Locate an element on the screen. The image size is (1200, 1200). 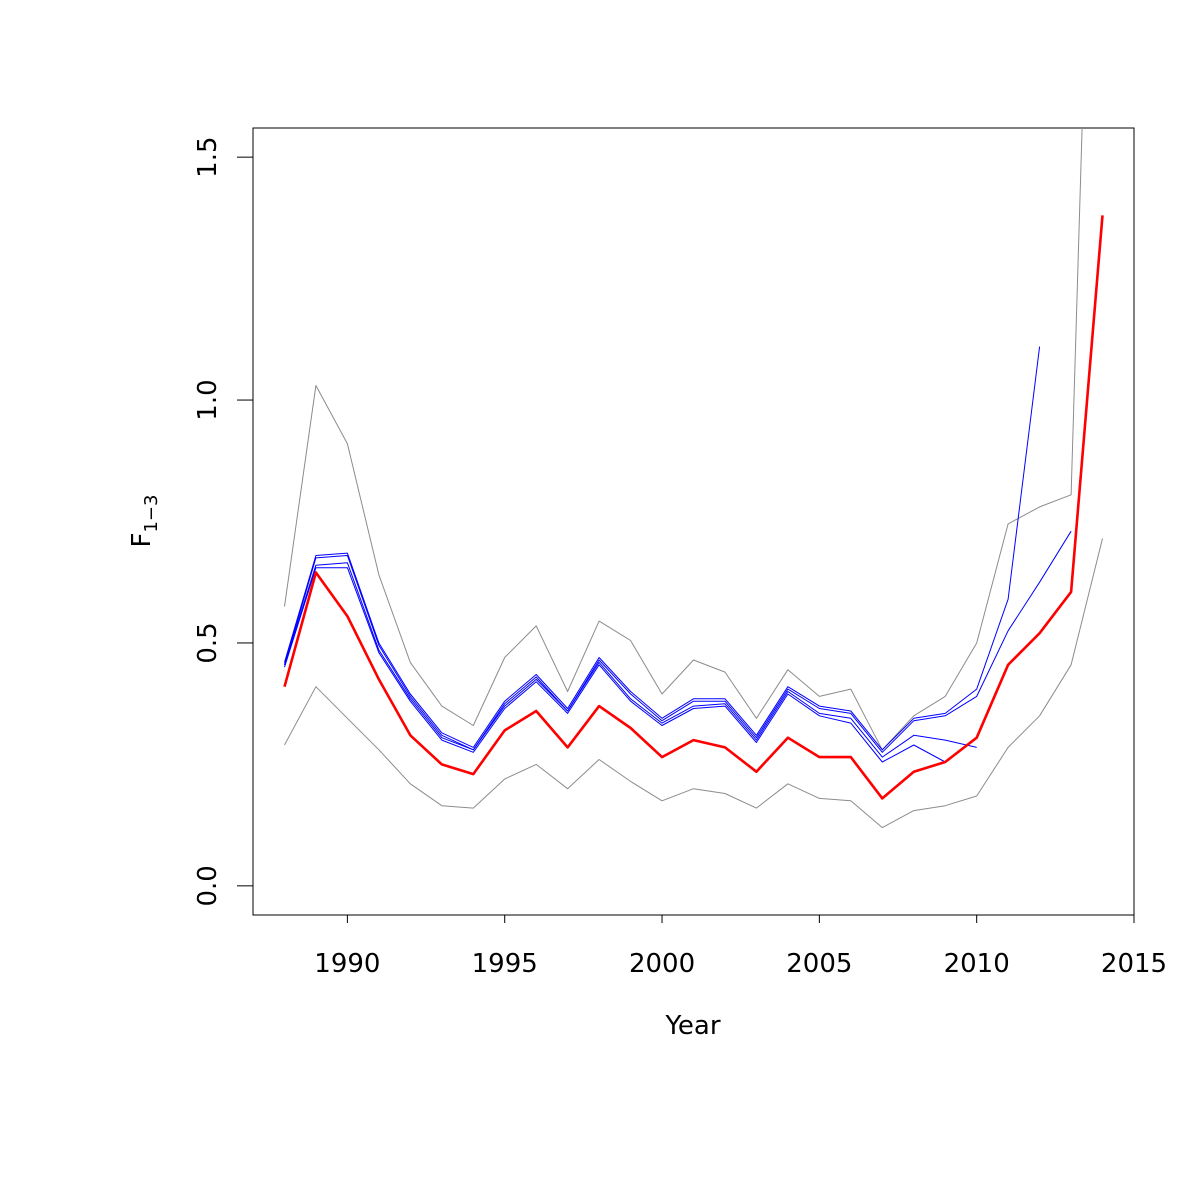
x-tick-label: 1995 is located at coordinates (505, 964).